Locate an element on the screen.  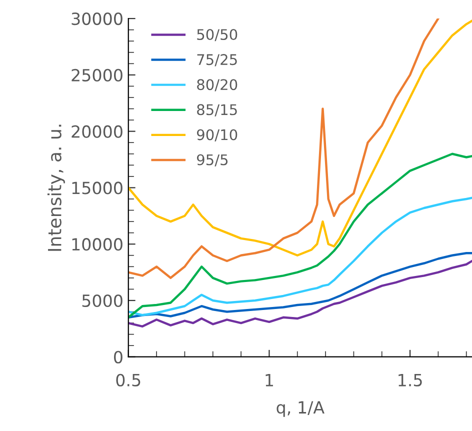
y-tick-label: 0 is located at coordinates (118, 357).